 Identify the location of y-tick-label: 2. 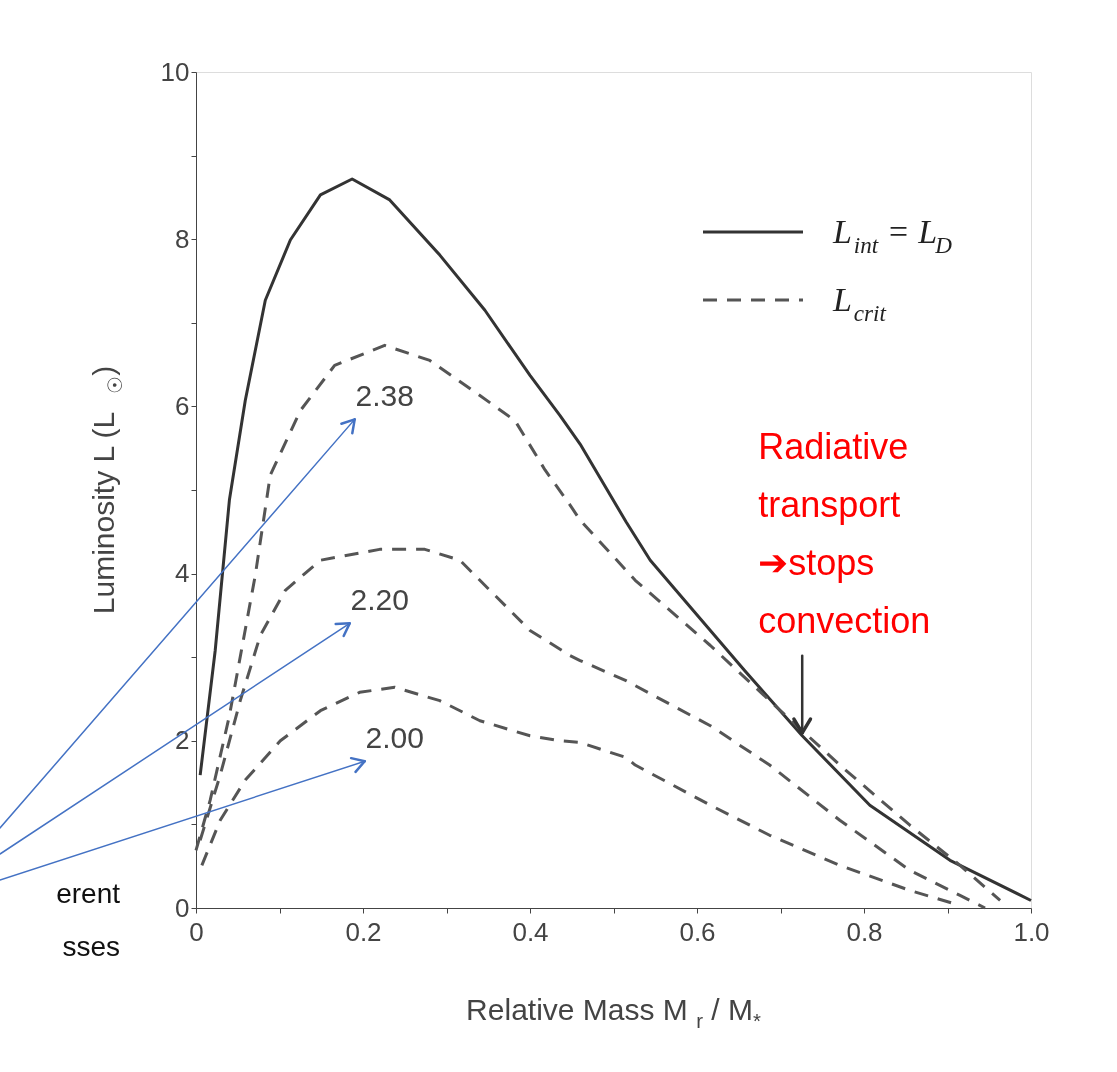
(182, 740).